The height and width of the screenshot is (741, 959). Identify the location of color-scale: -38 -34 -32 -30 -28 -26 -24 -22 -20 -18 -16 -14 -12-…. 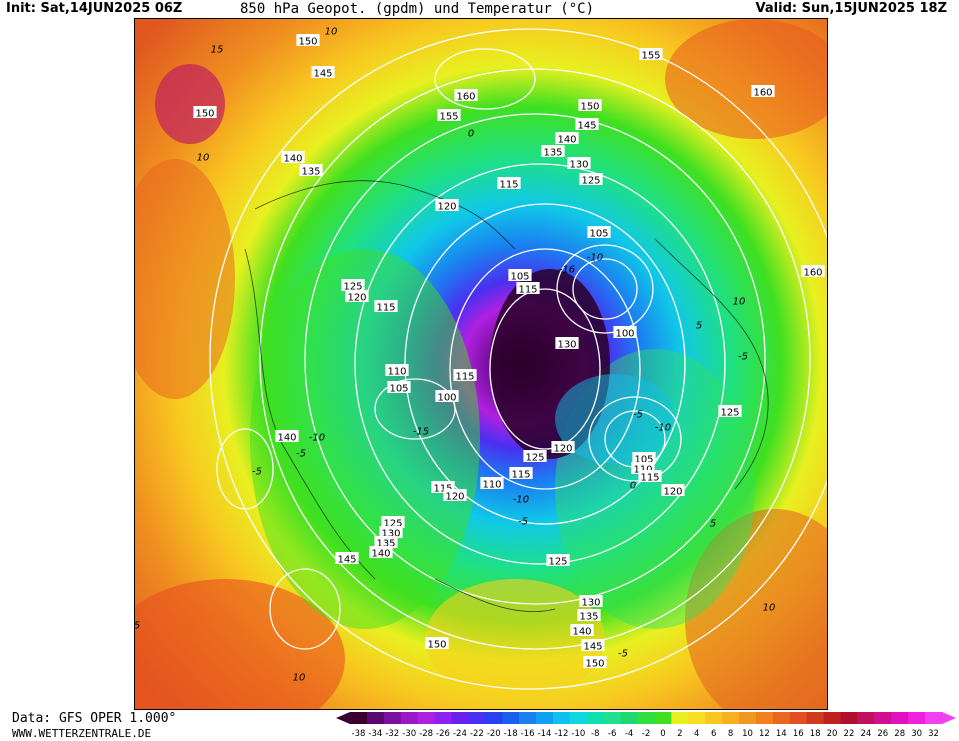
(646, 725).